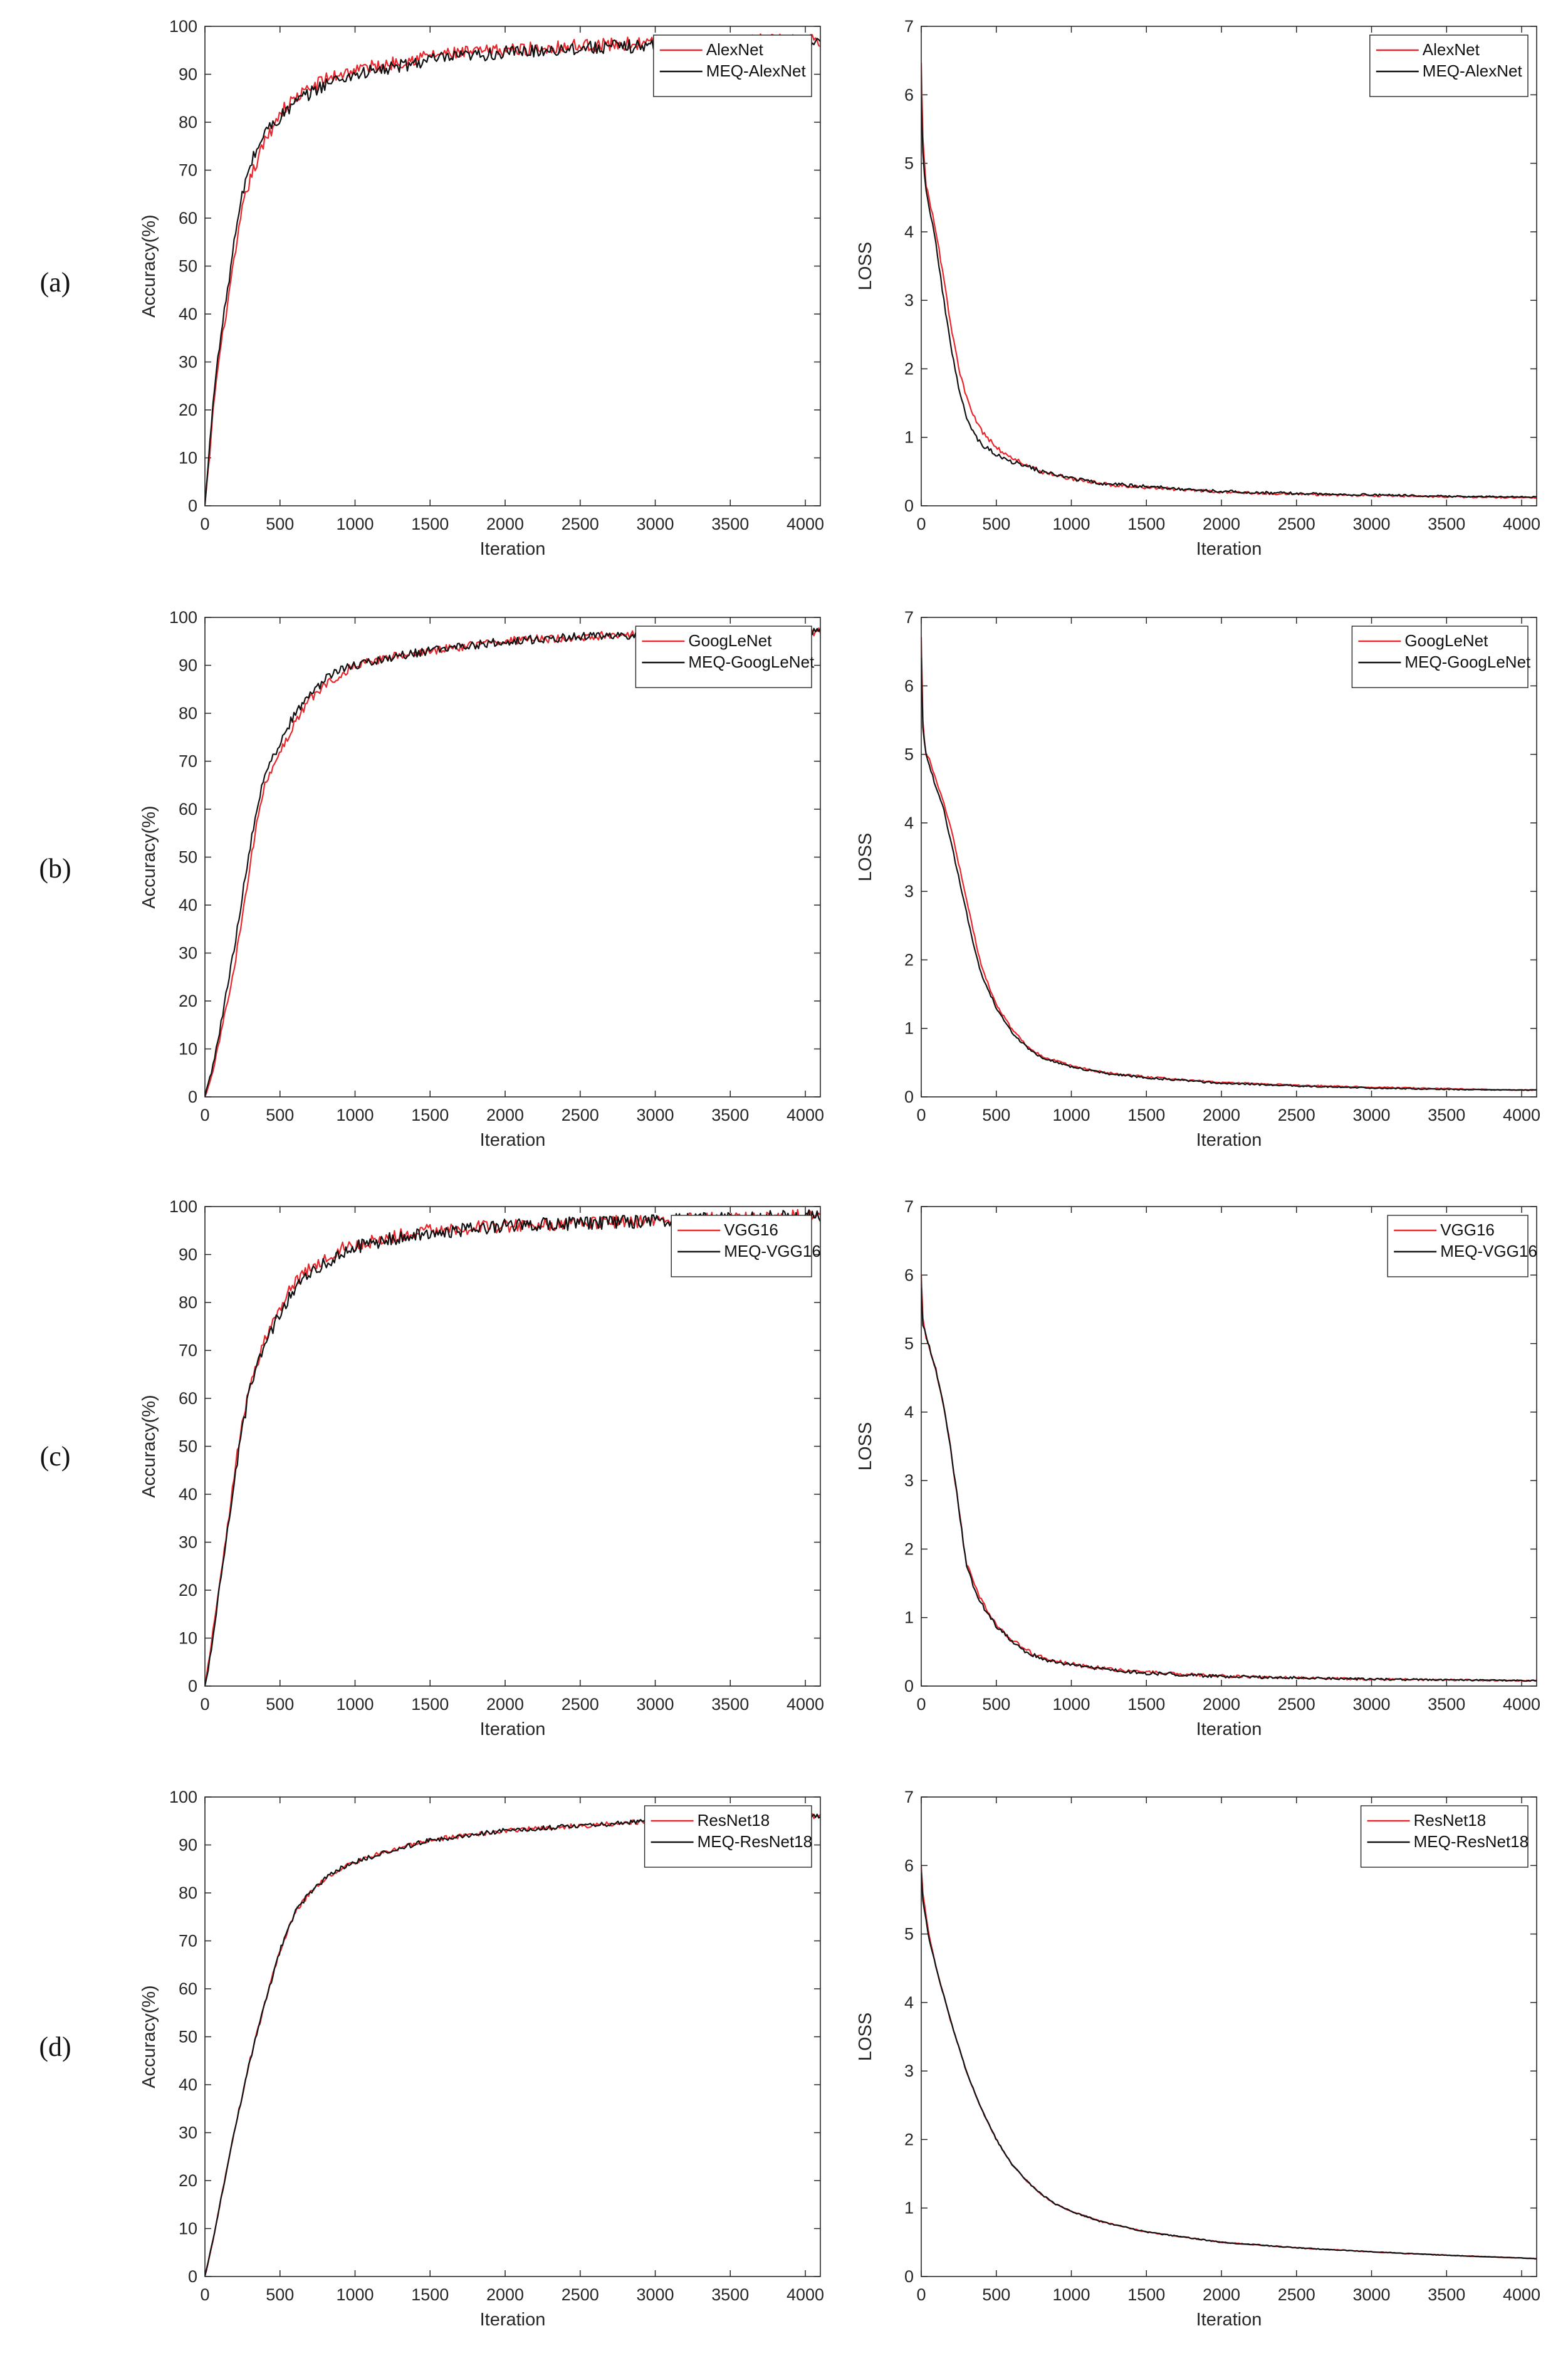 Image resolution: width=1568 pixels, height=2363 pixels. Describe the element at coordinates (734, 1820) in the screenshot. I see `legend-label-ResNet18: ResNet18` at that location.